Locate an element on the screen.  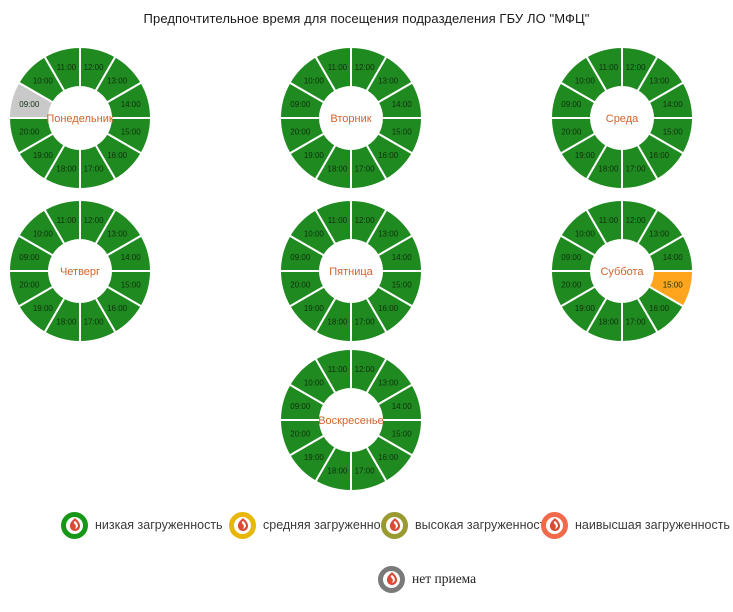
legend-label-no-reception: нет приема is located at coordinates (444, 578).